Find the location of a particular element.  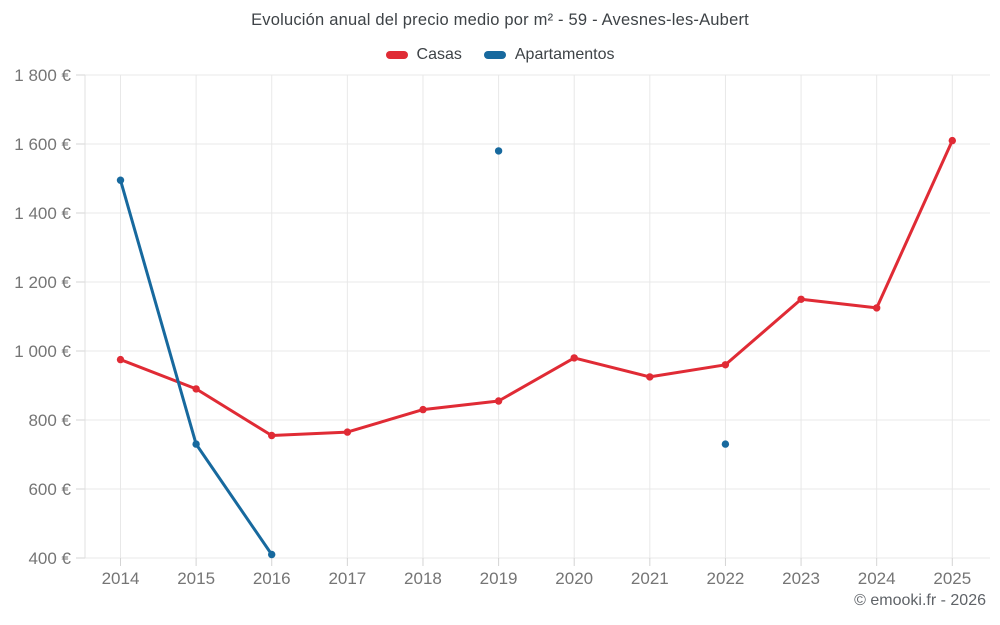

x-axis-label: 2021 is located at coordinates (650, 578).